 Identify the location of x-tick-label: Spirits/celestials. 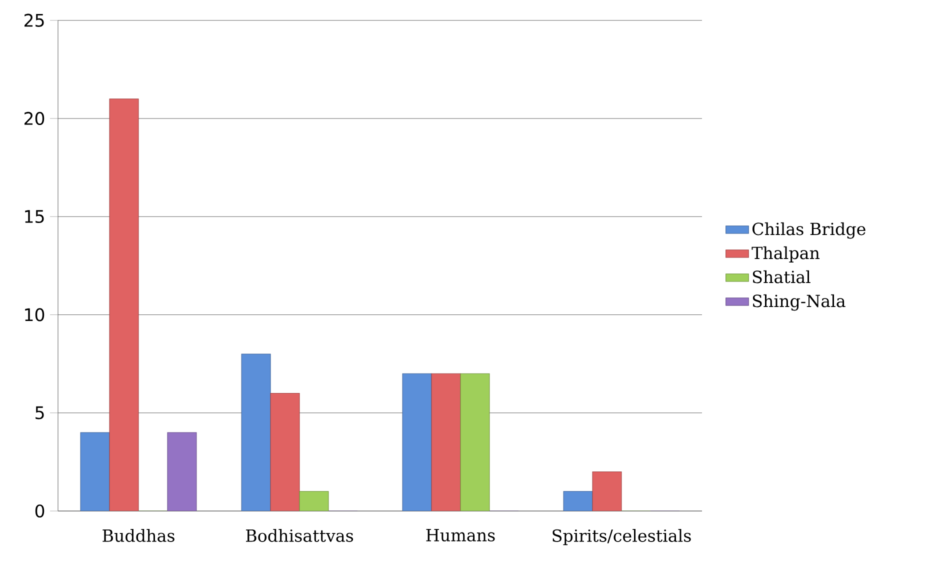
(621, 537).